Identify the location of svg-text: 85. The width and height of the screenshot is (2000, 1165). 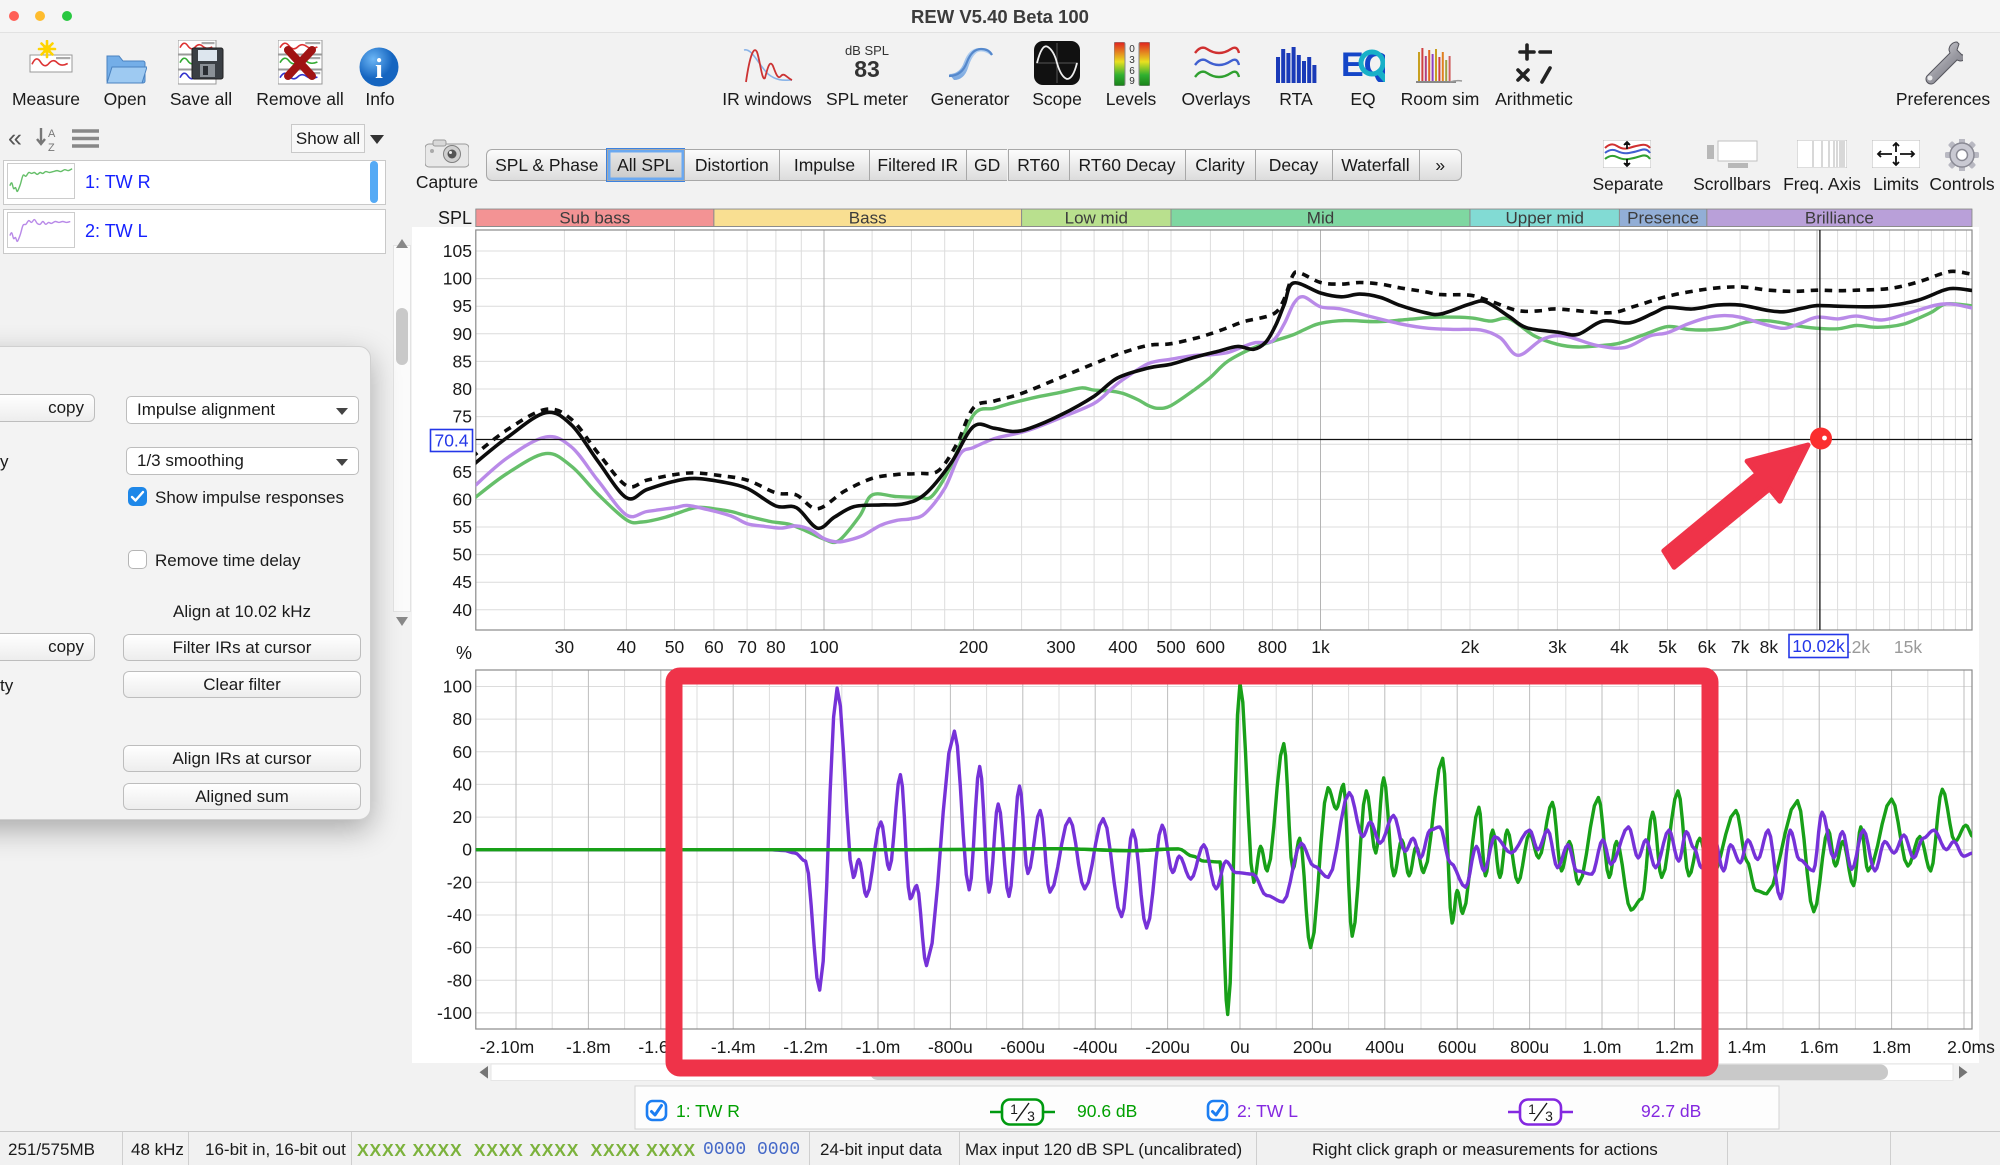
(462, 361).